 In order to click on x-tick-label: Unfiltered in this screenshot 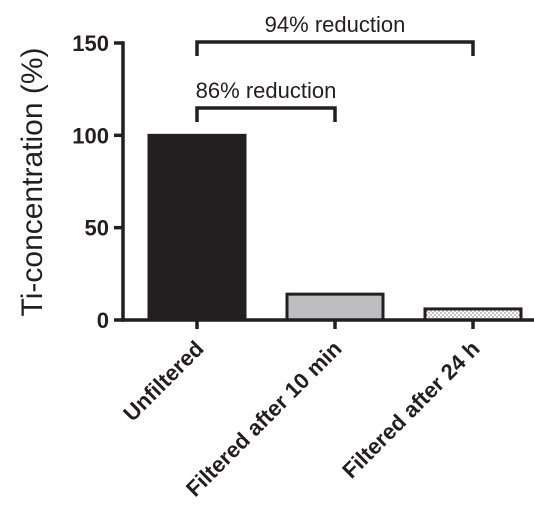, I will do `click(163, 381)`.